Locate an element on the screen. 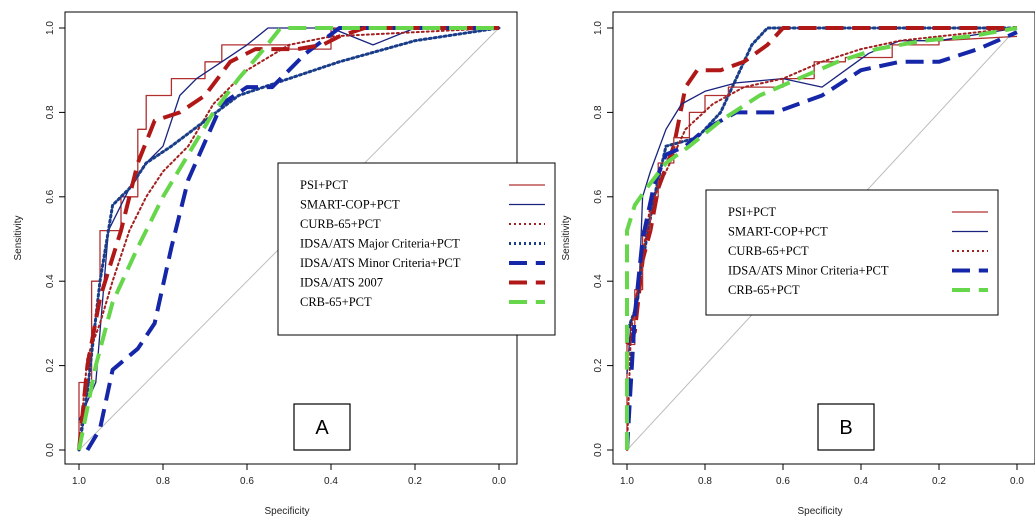 The height and width of the screenshot is (518, 1035). panel-label: A is located at coordinates (322, 427).